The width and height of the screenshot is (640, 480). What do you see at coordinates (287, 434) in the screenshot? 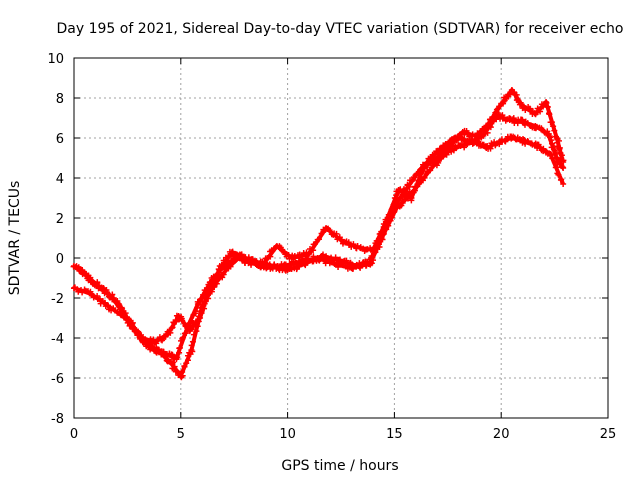
I see `x-tick-label: 10` at bounding box center [287, 434].